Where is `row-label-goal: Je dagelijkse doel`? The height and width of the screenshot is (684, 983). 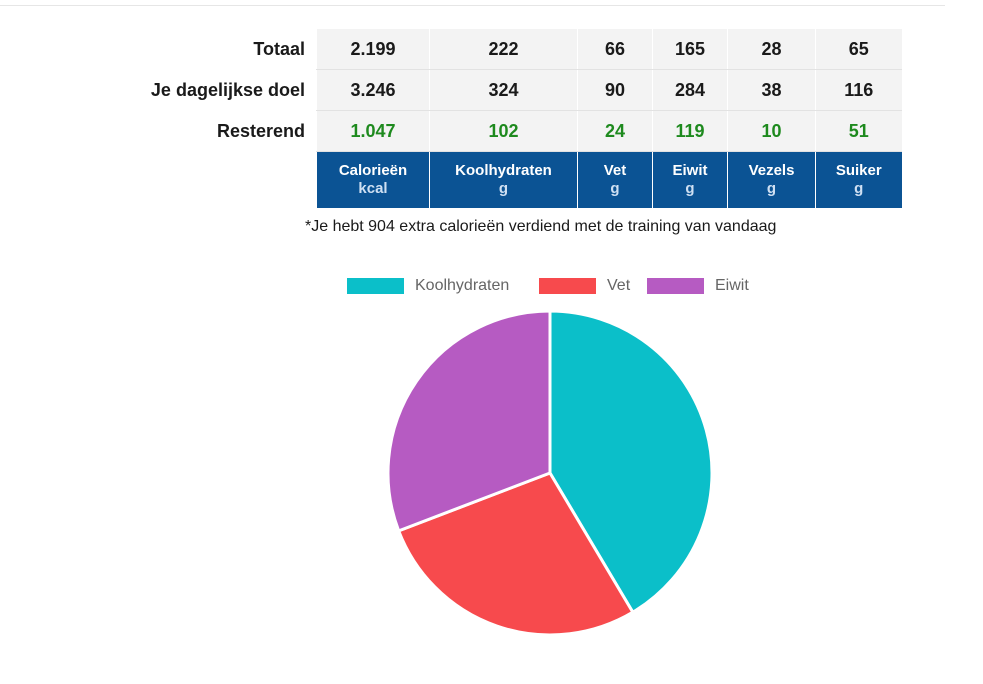
row-label-goal: Je dagelijkse doel is located at coordinates (208, 90).